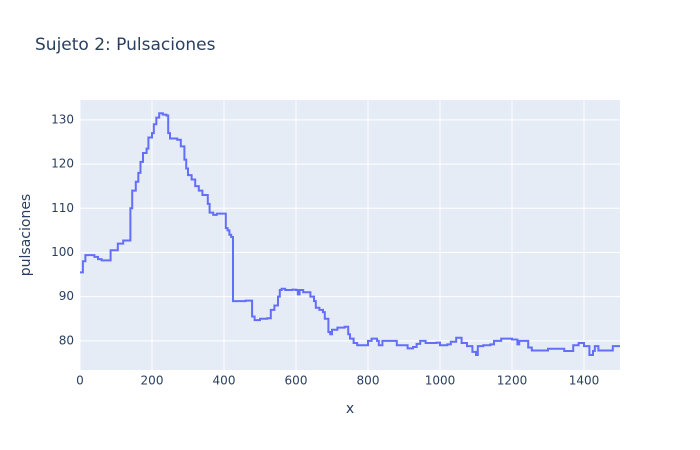  What do you see at coordinates (584, 381) in the screenshot?
I see `x-tick-label: 1400` at bounding box center [584, 381].